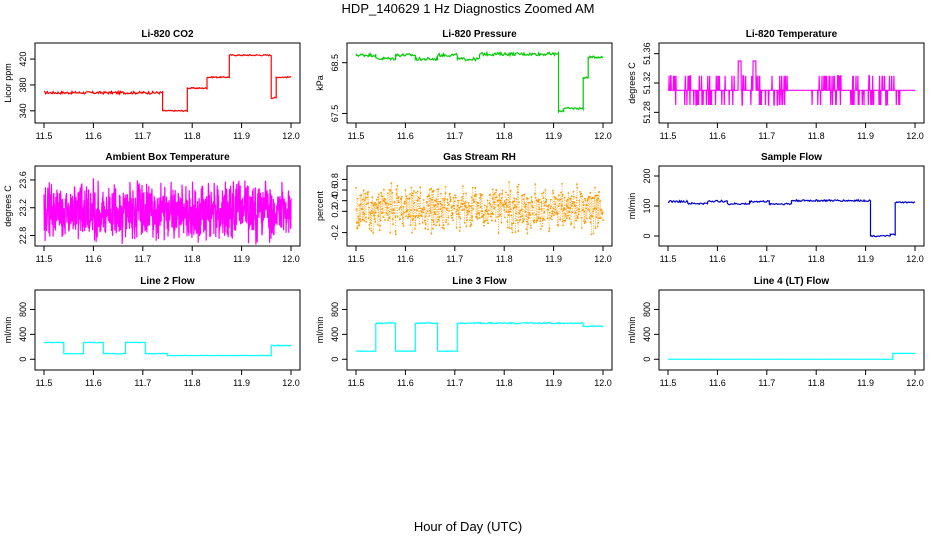  I want to click on y-tick-label: 800, so click(23, 309).